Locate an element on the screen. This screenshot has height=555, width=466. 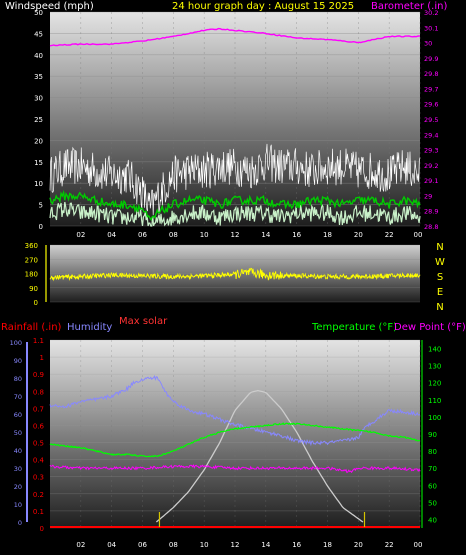
wind-direction-line is located at coordinates (235, 274).